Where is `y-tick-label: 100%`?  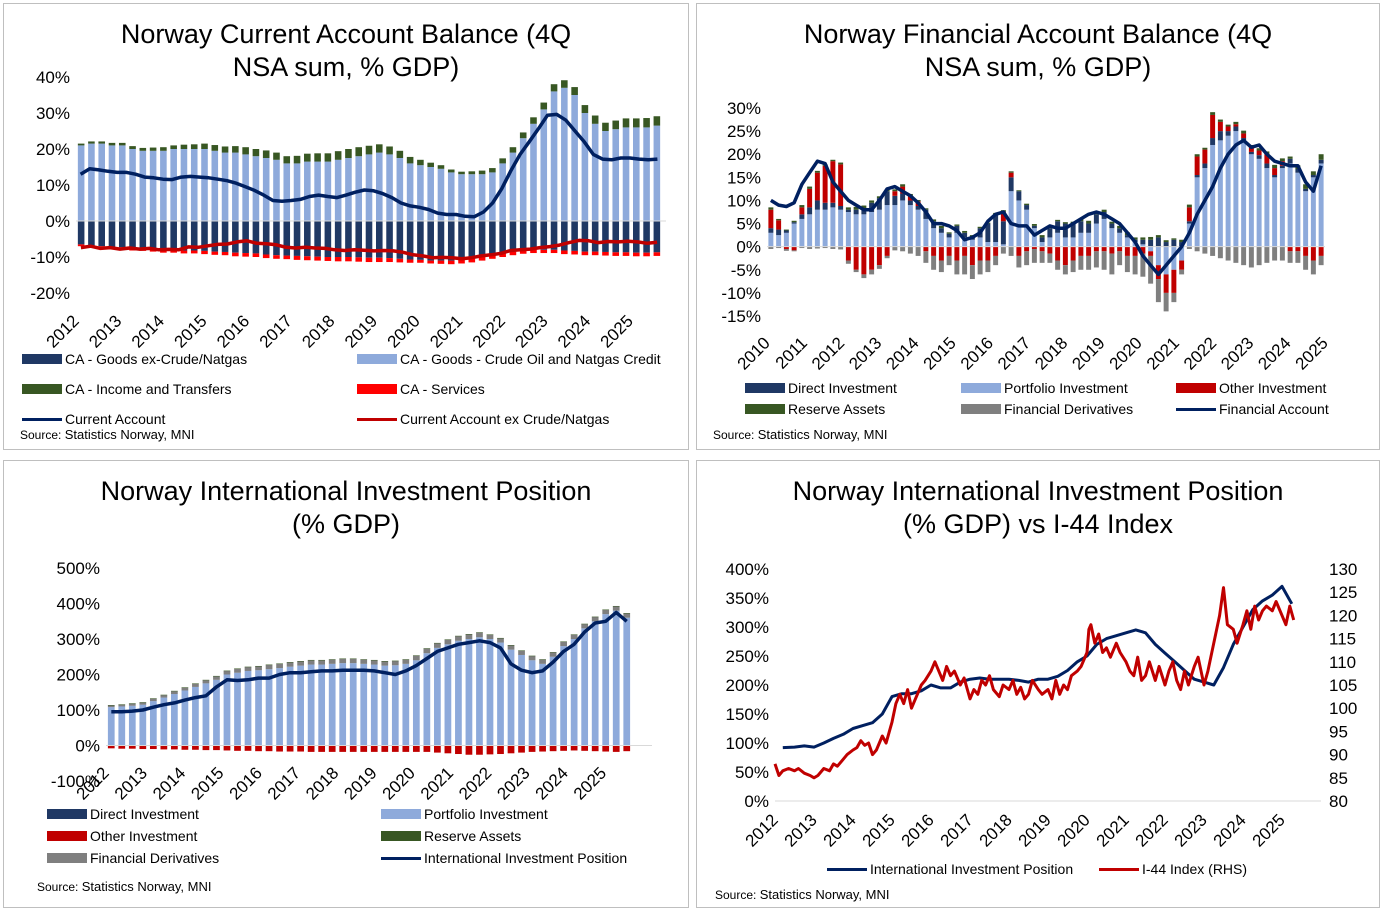
y-tick-label: 100% is located at coordinates (78, 710).